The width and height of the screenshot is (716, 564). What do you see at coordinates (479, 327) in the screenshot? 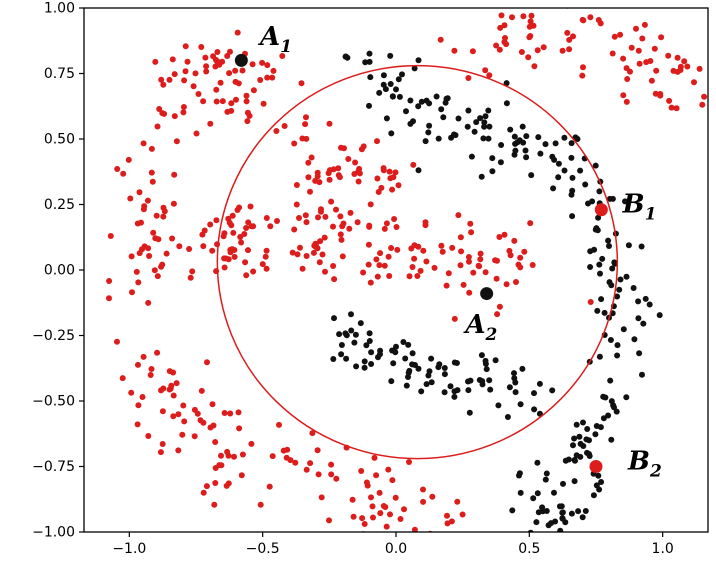
I see `annotation-A2-label: A2` at bounding box center [479, 327].